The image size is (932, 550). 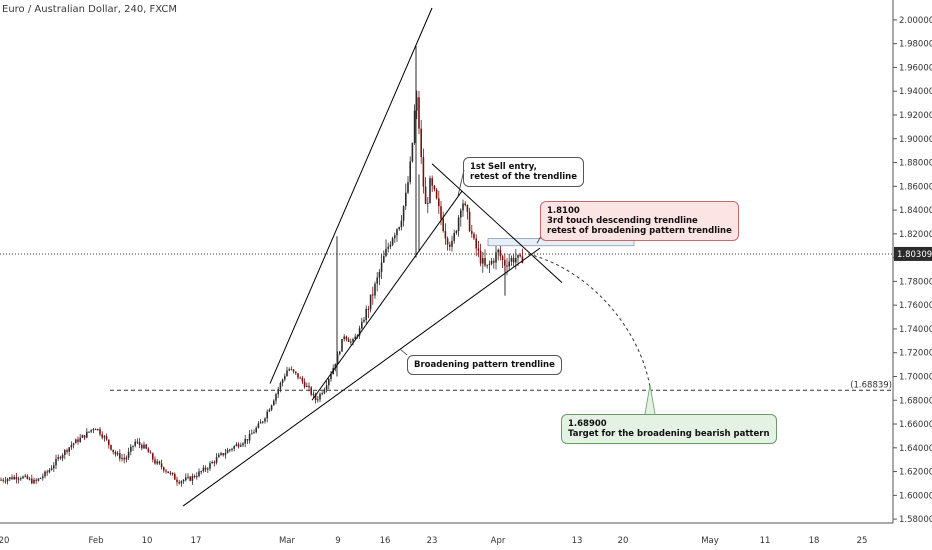 I want to click on current-price-value: 1.80309, so click(x=914, y=255).